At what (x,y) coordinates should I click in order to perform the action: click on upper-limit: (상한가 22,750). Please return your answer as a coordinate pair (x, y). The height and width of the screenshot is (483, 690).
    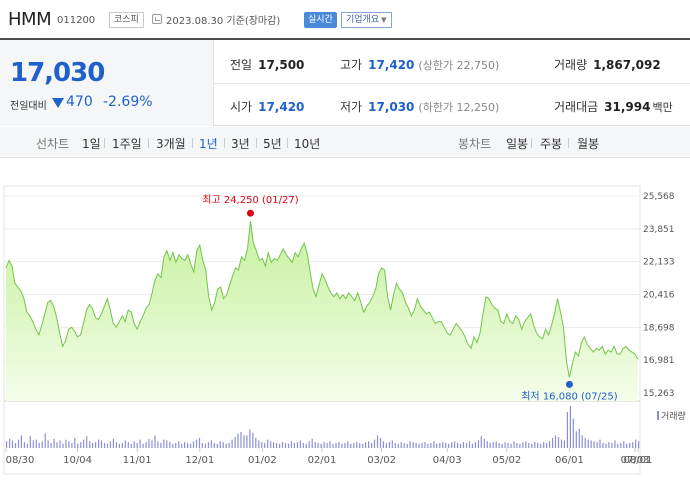
    Looking at the image, I should click on (459, 65).